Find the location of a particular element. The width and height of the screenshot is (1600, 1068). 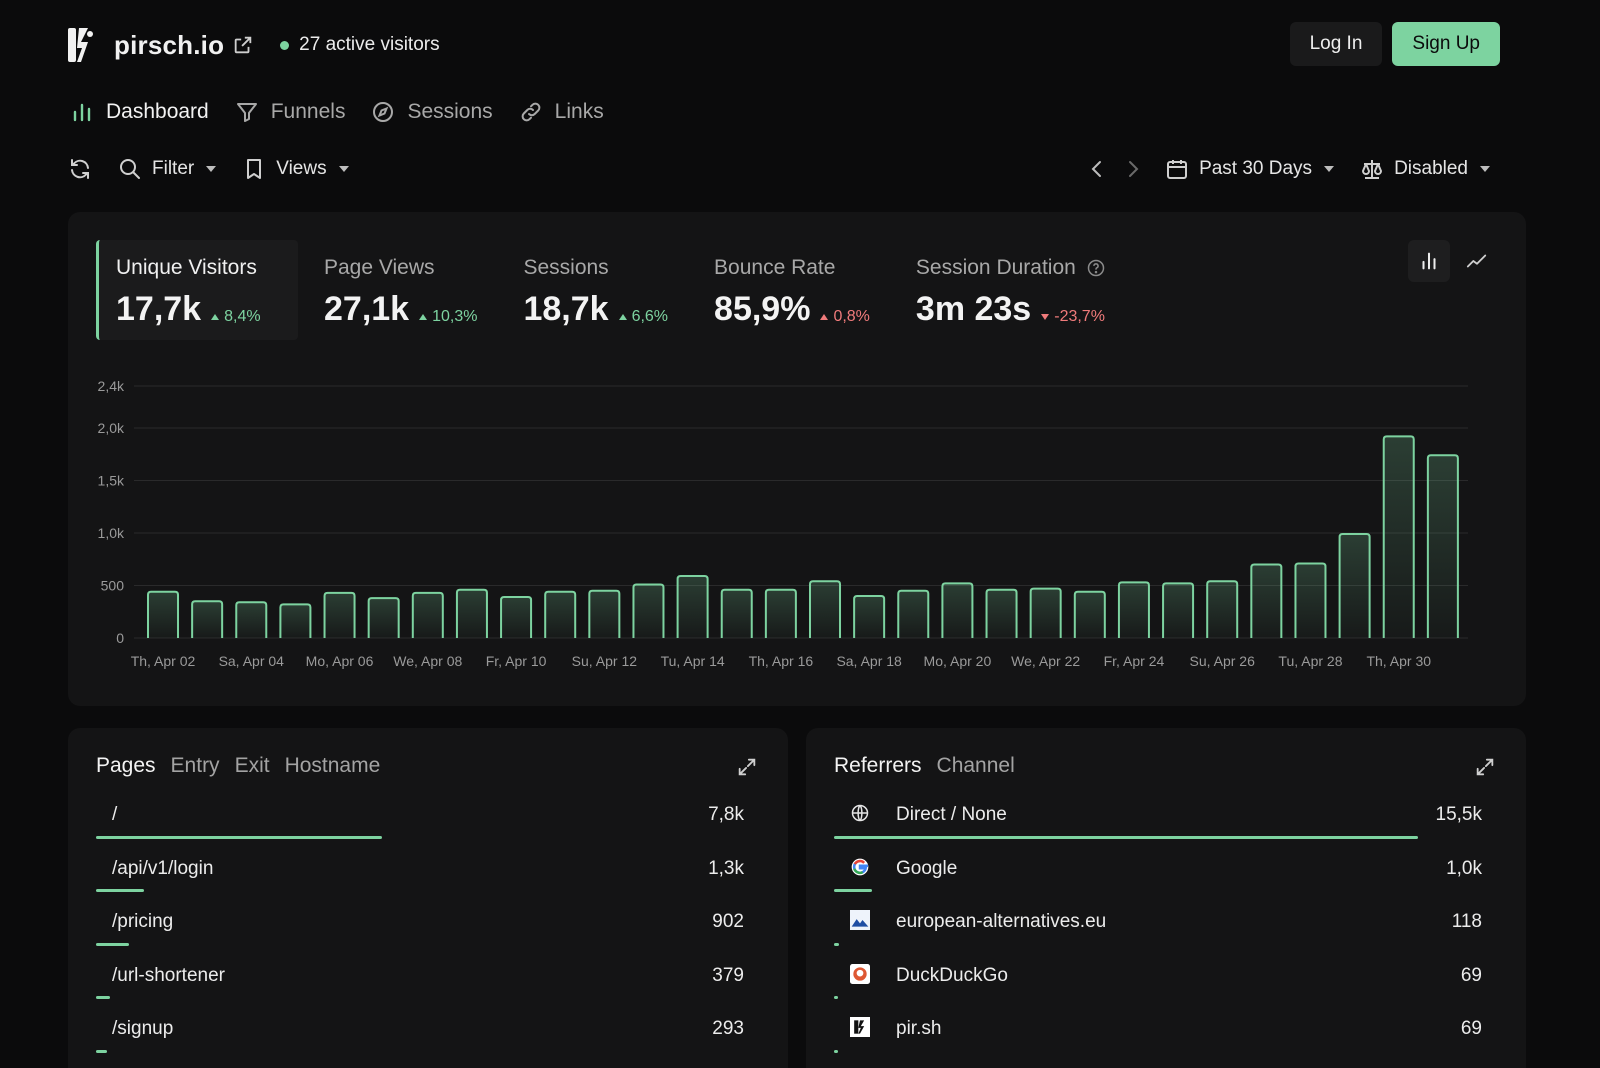

tab-hostname: Hostname is located at coordinates (332, 765).